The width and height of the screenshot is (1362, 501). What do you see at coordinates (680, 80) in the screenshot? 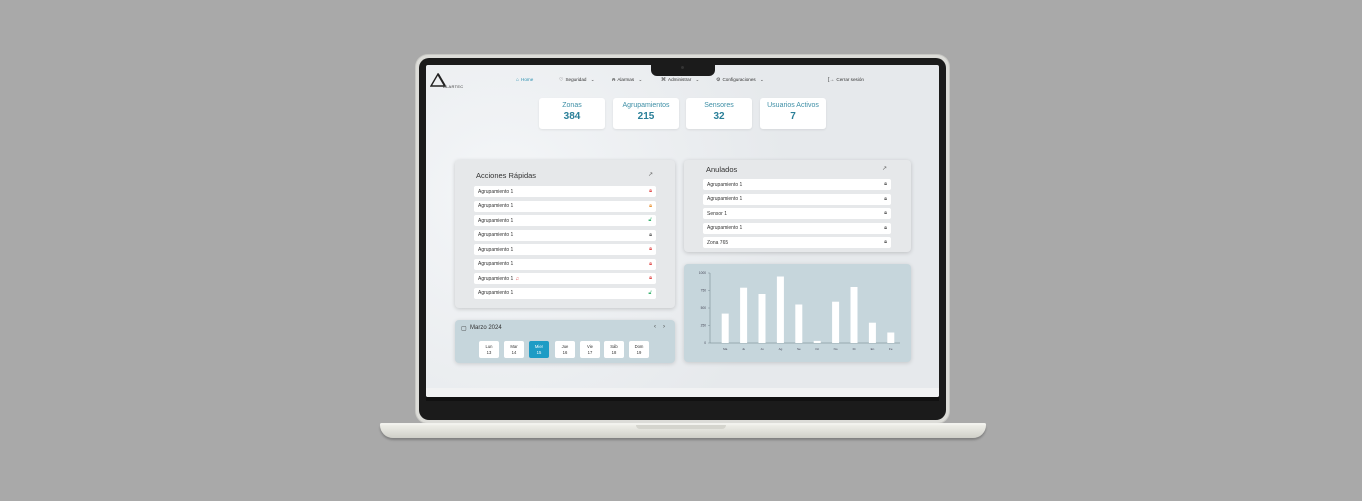
I see `nav-administrar: ⌘ Administrar ⌄` at bounding box center [680, 80].